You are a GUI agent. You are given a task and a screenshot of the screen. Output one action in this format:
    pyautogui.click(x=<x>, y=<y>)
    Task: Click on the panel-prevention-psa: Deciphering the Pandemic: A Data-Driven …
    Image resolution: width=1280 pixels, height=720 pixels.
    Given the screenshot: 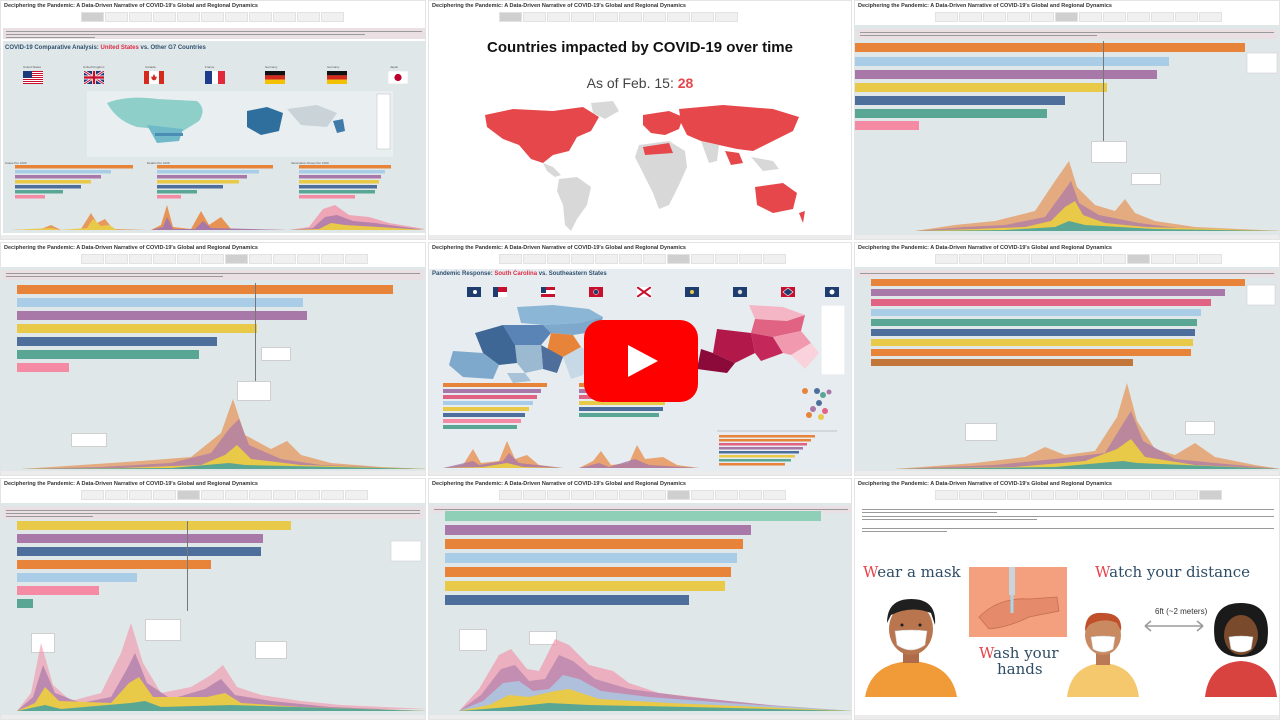 What is the action you would take?
    pyautogui.click(x=1067, y=599)
    